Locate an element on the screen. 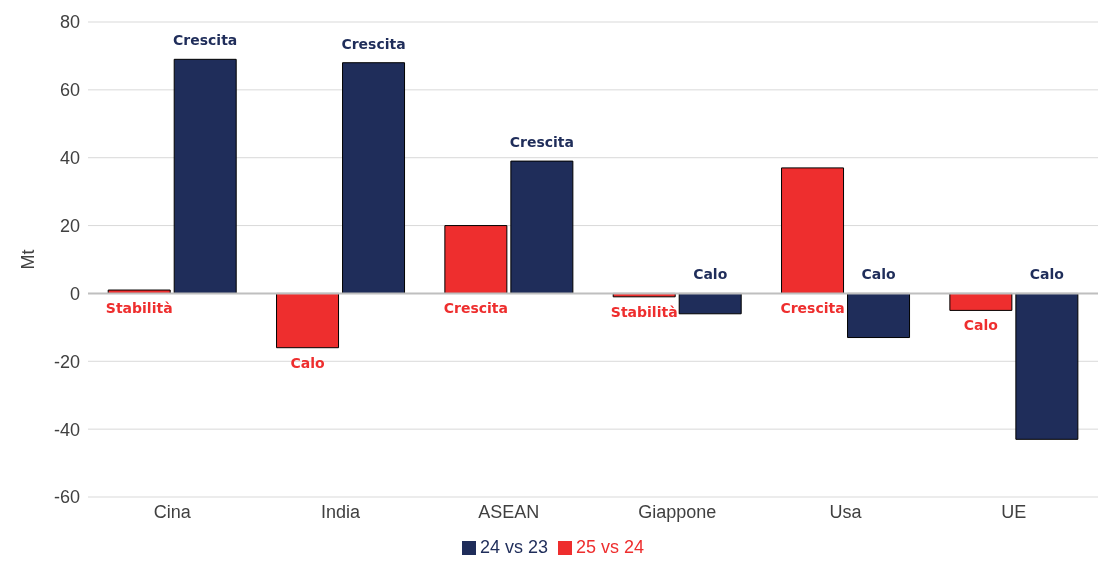 The width and height of the screenshot is (1118, 567). x-tick-label: India is located at coordinates (340, 511).